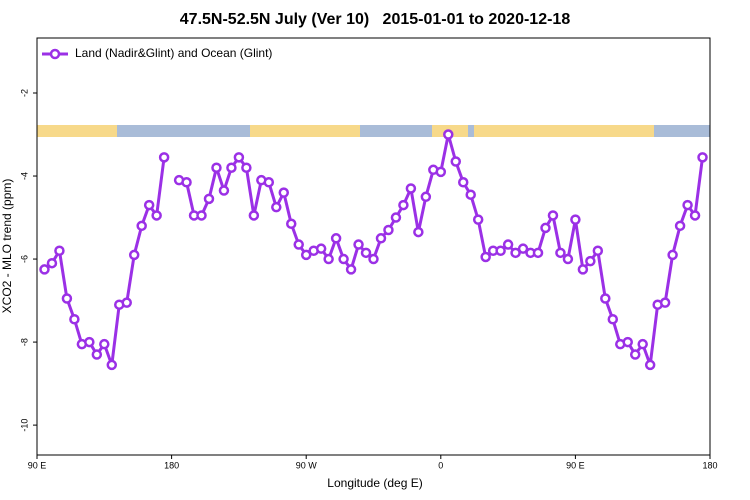  What do you see at coordinates (440, 465) in the screenshot?
I see `x-tick-label: 0` at bounding box center [440, 465].